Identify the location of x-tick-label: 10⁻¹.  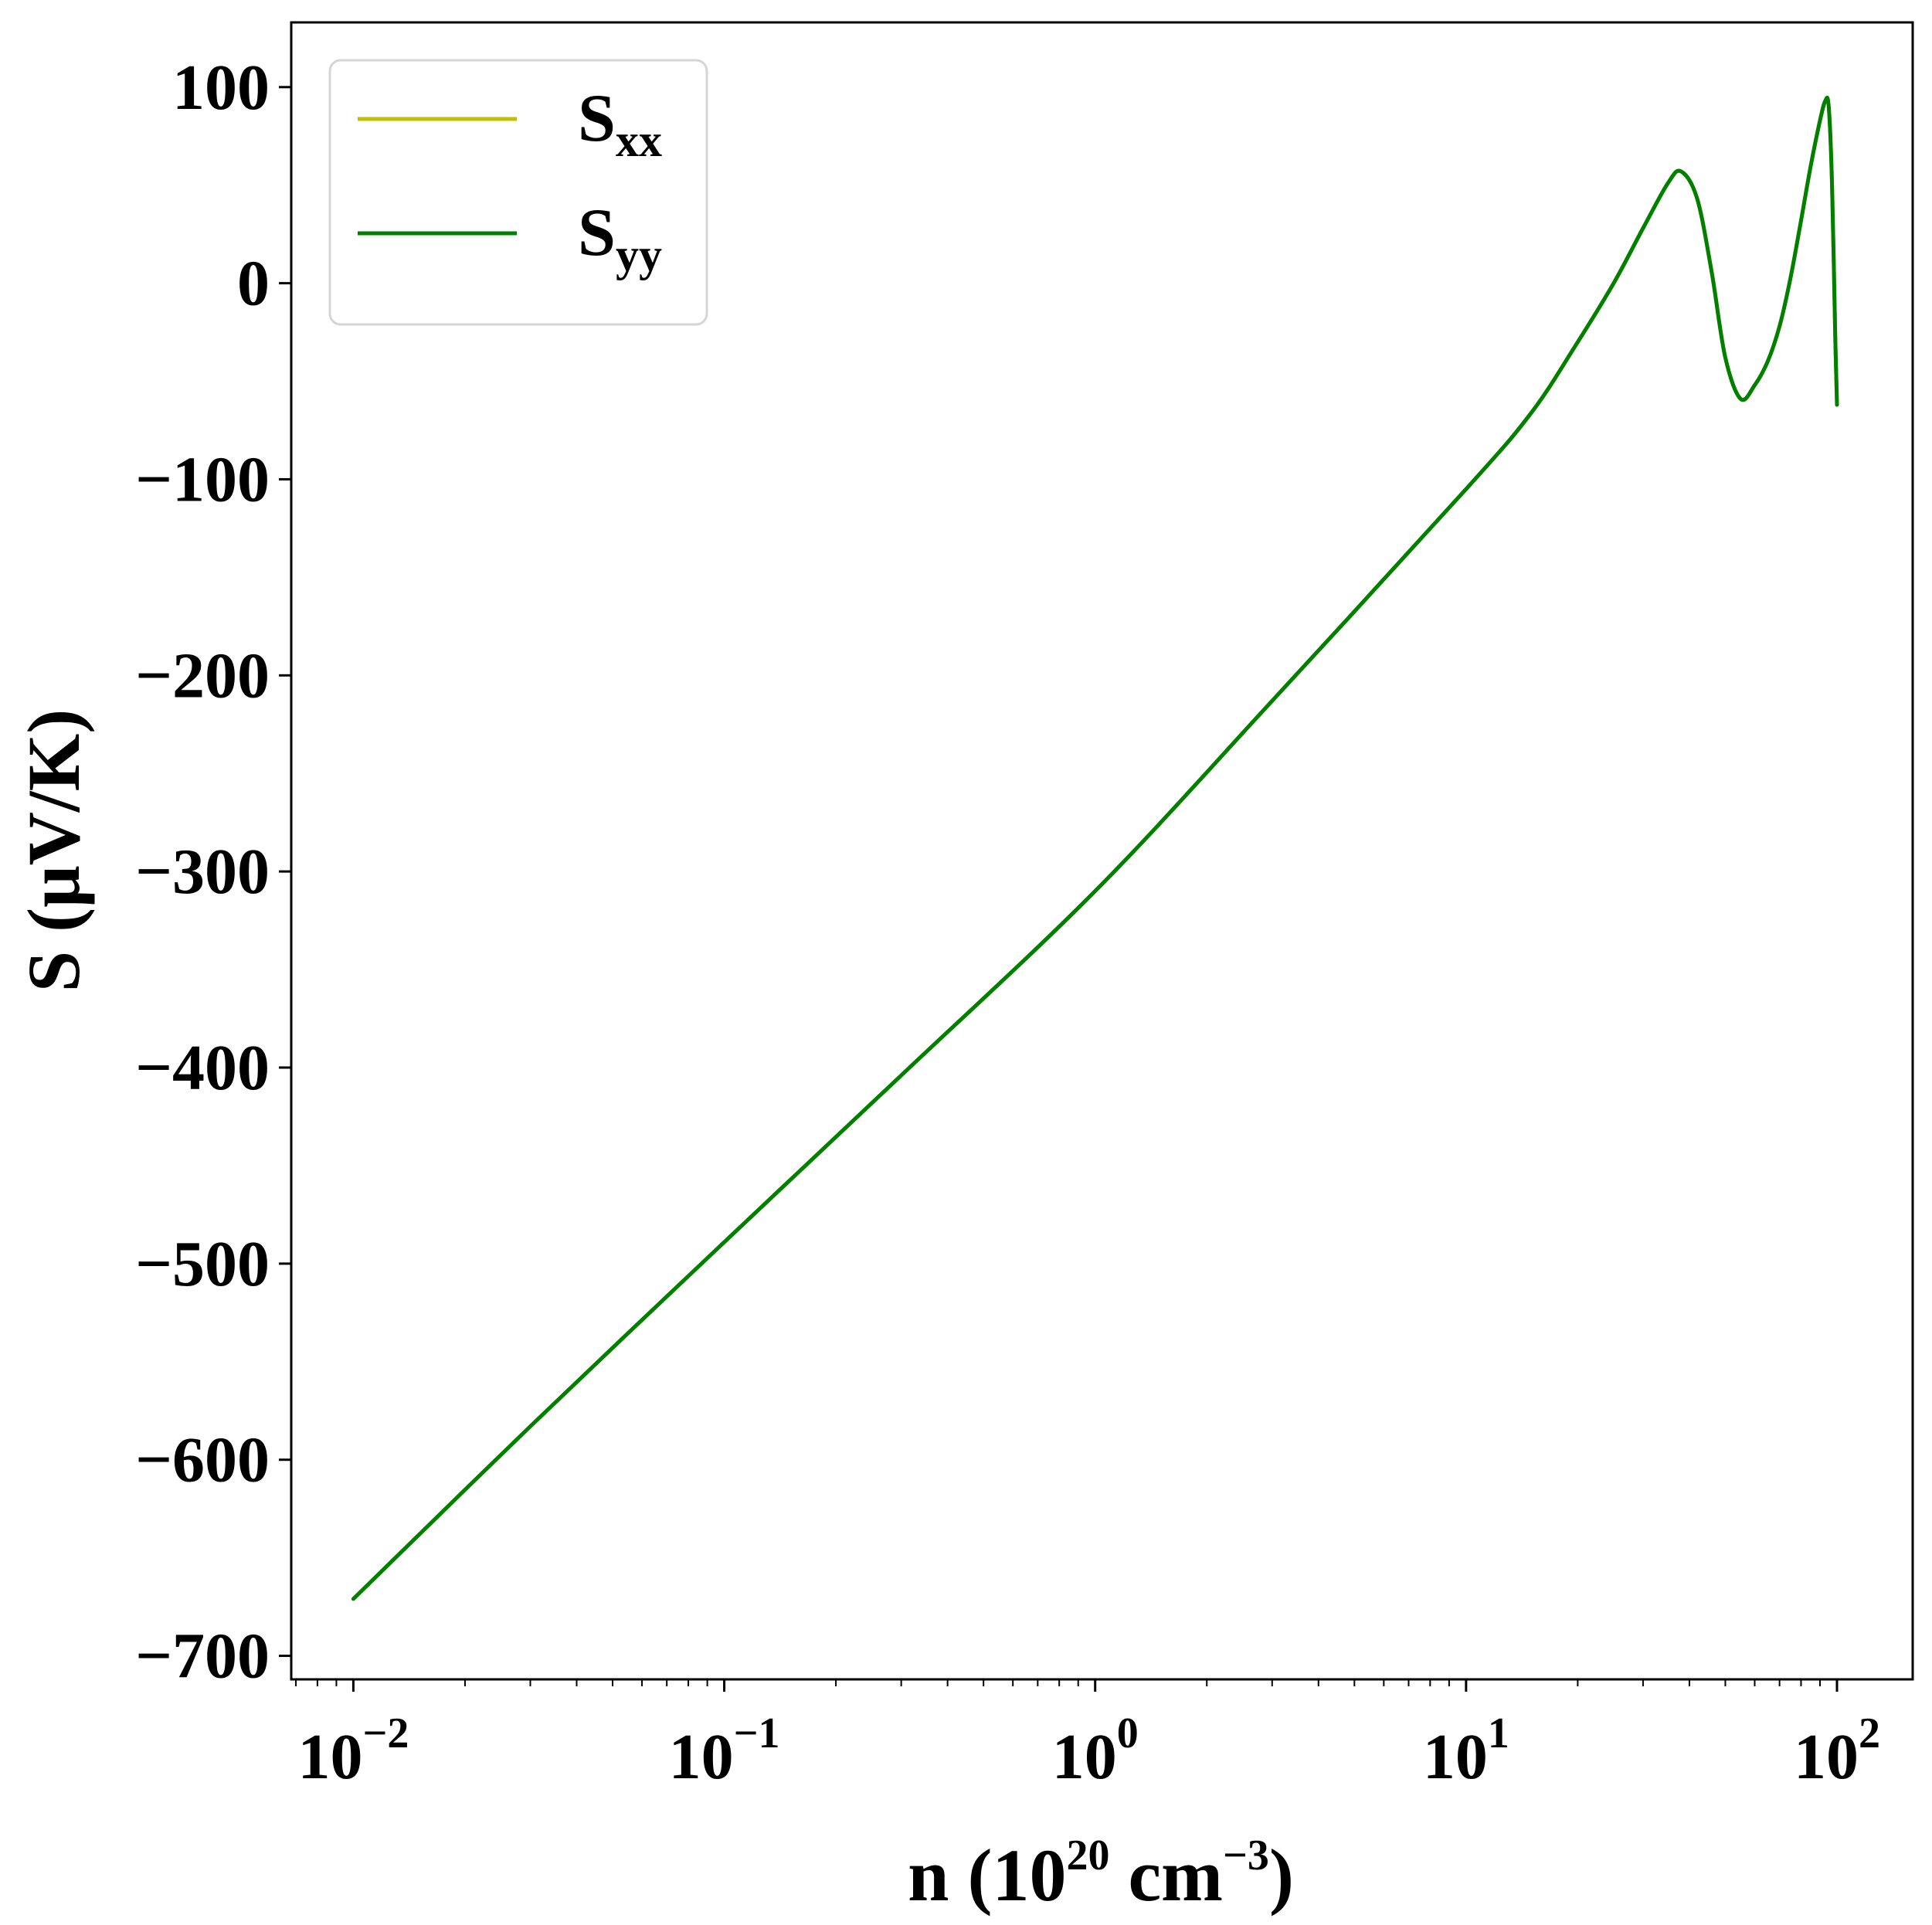
(725, 1751).